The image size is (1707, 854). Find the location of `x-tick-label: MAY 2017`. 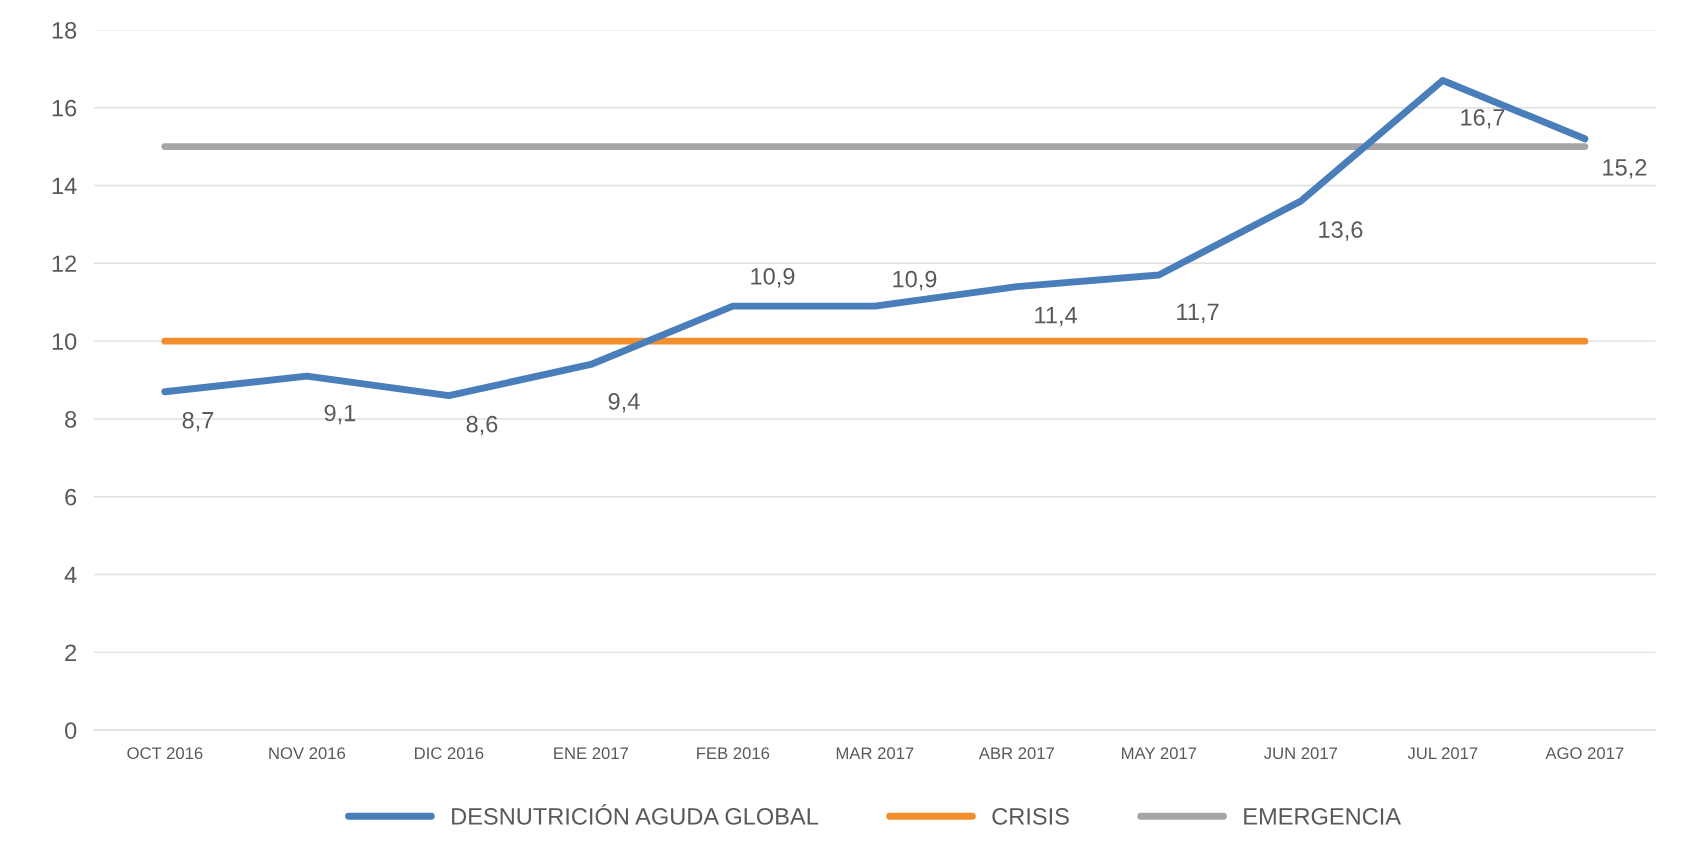

x-tick-label: MAY 2017 is located at coordinates (1159, 753).